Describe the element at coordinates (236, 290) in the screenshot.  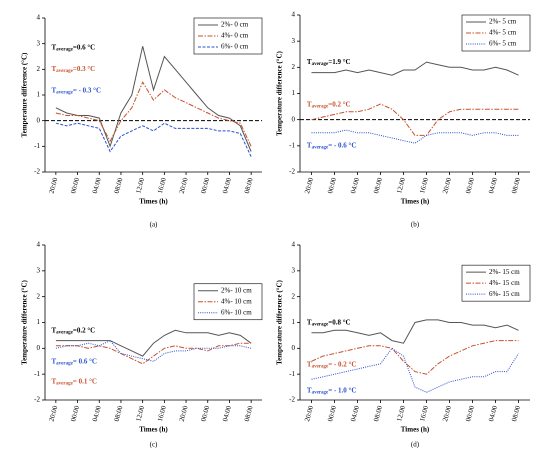
I see `legend-label: 2%- 10 cm` at that location.